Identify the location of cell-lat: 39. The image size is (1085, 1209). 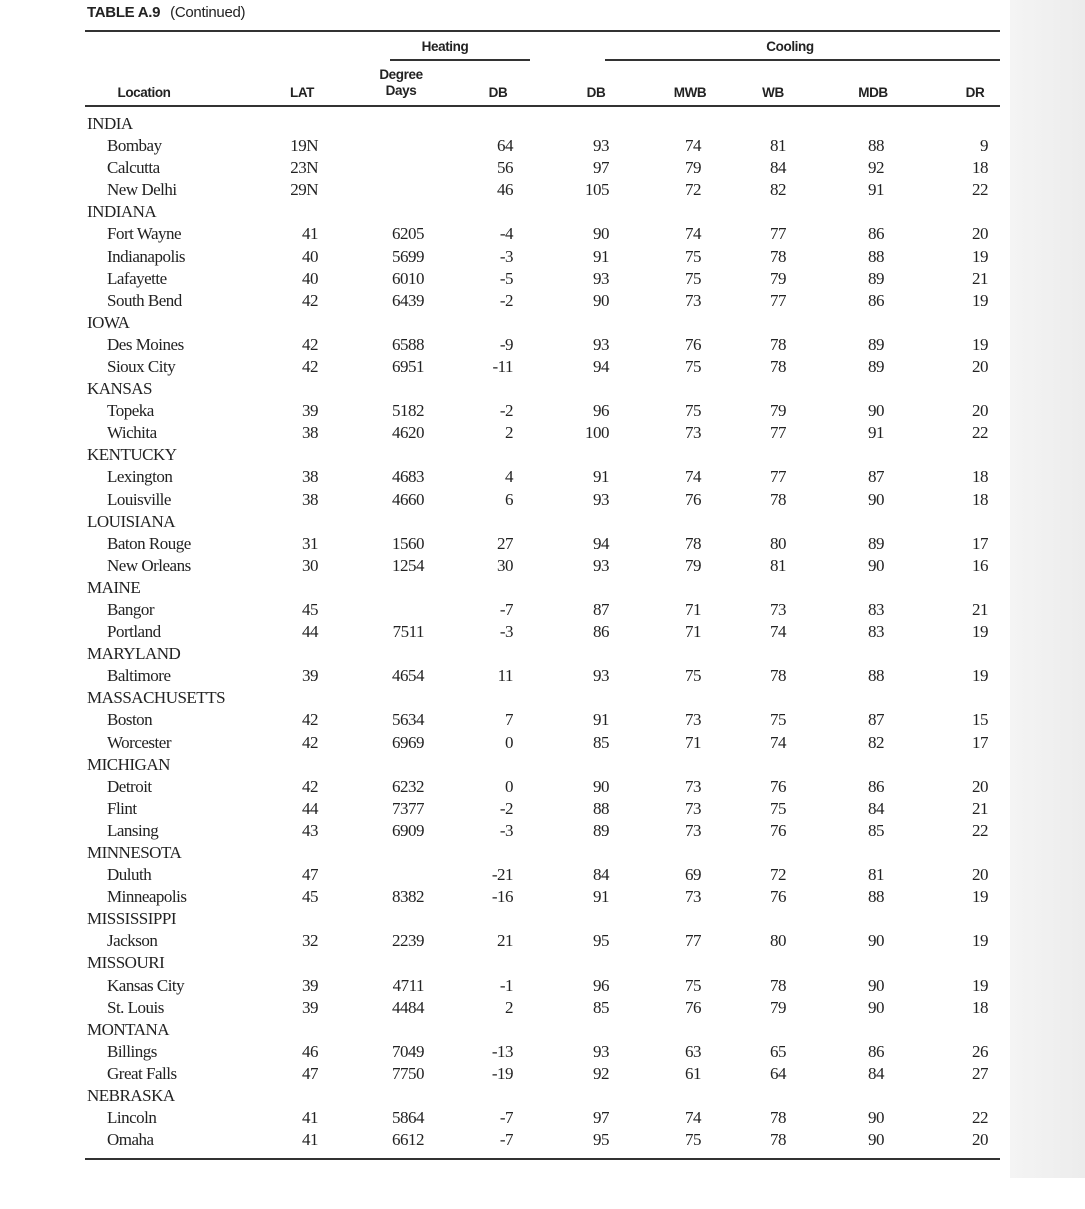
(310, 985).